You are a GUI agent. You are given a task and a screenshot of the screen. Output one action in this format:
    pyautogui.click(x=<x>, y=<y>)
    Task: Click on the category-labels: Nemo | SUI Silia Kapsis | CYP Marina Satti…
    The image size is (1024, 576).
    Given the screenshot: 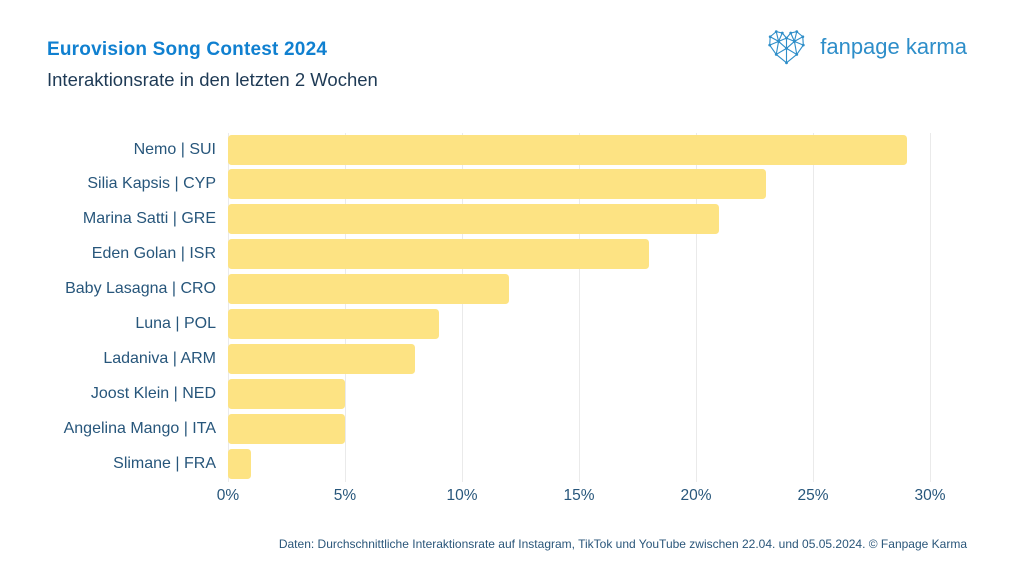 What is the action you would take?
    pyautogui.click(x=108, y=307)
    